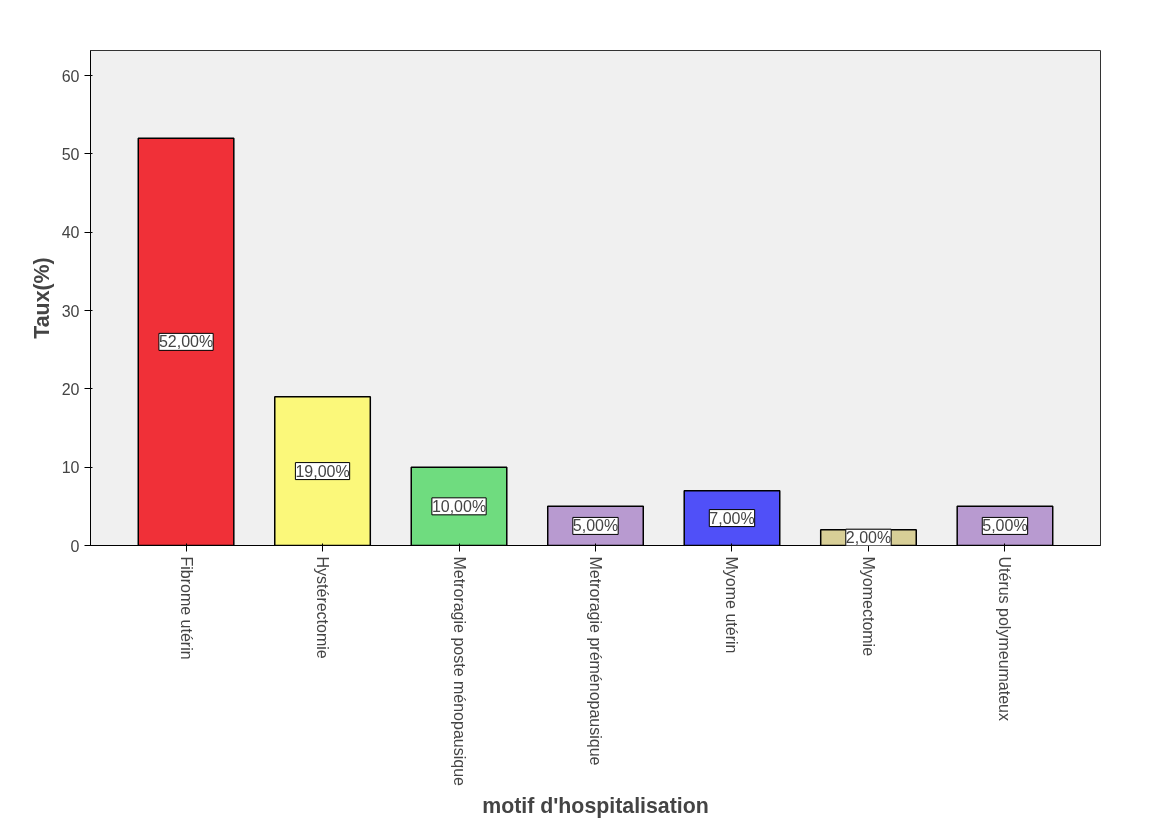  What do you see at coordinates (70, 76) in the screenshot?
I see `y-tick-label: 60` at bounding box center [70, 76].